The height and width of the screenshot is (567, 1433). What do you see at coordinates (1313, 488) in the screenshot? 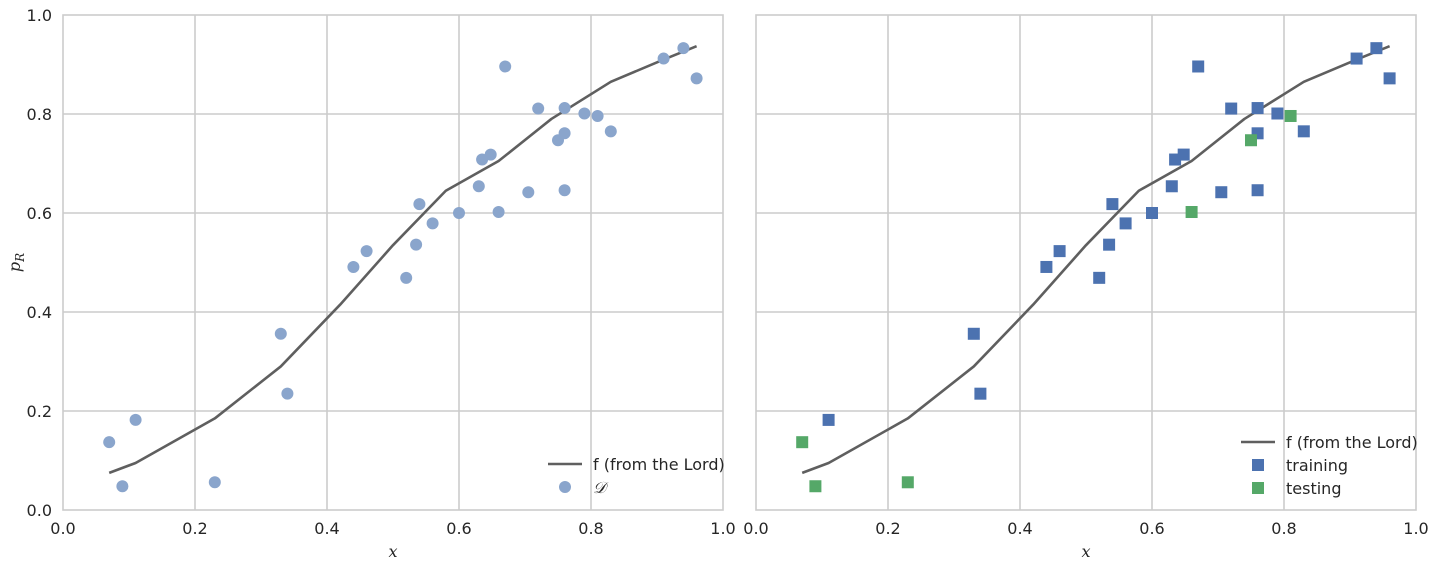
I see `legend-label: testing` at bounding box center [1313, 488].